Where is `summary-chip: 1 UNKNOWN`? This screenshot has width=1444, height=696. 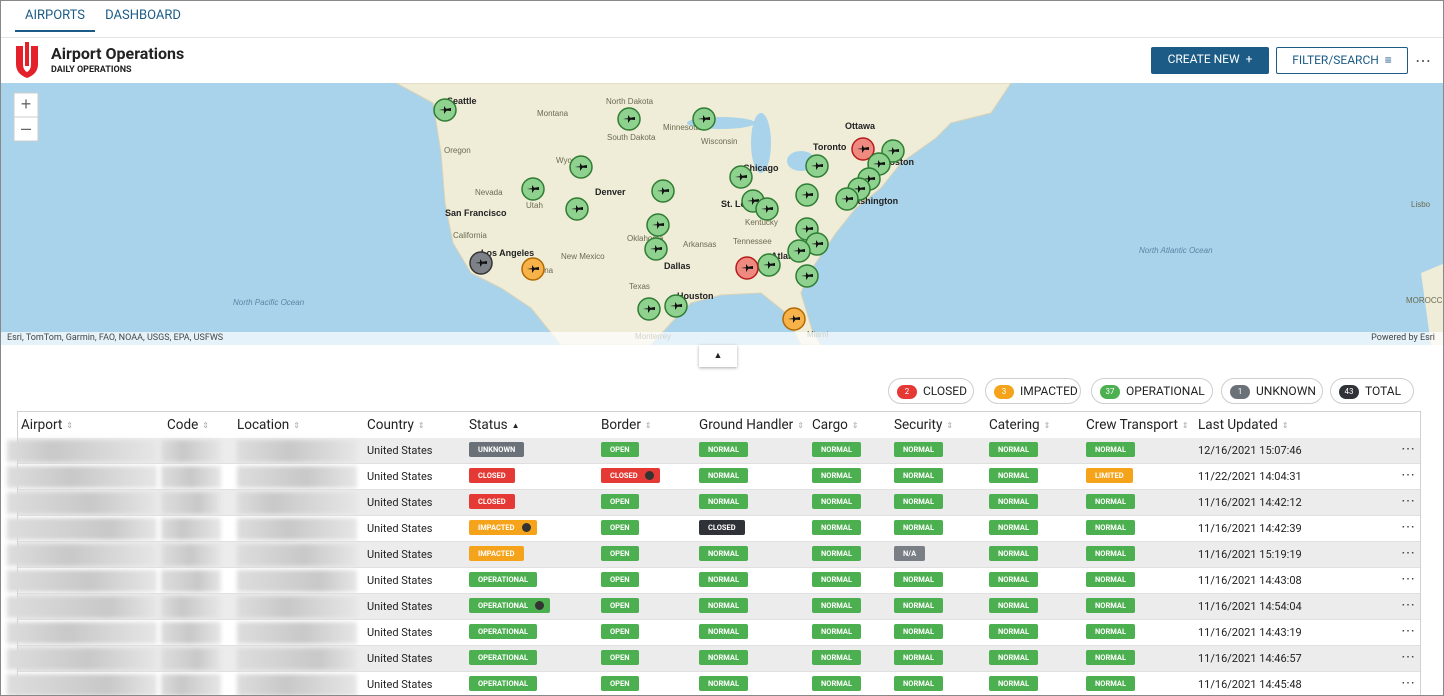 summary-chip: 1 UNKNOWN is located at coordinates (1272, 391).